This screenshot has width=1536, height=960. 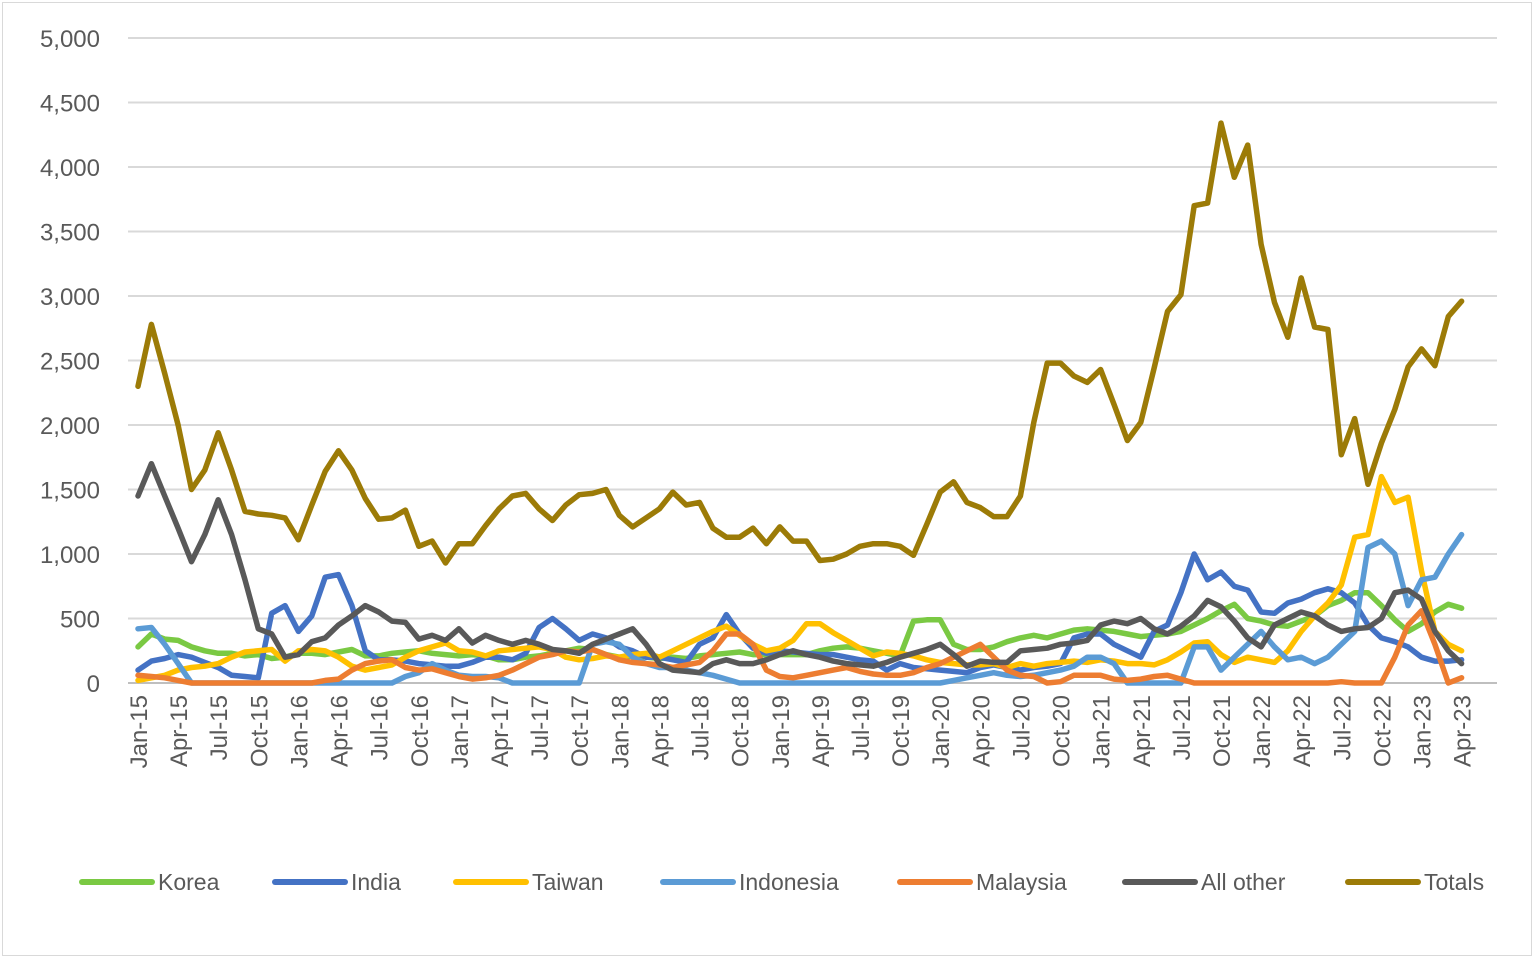 What do you see at coordinates (70, 555) in the screenshot?
I see `y-tick-label: 1,000` at bounding box center [70, 555].